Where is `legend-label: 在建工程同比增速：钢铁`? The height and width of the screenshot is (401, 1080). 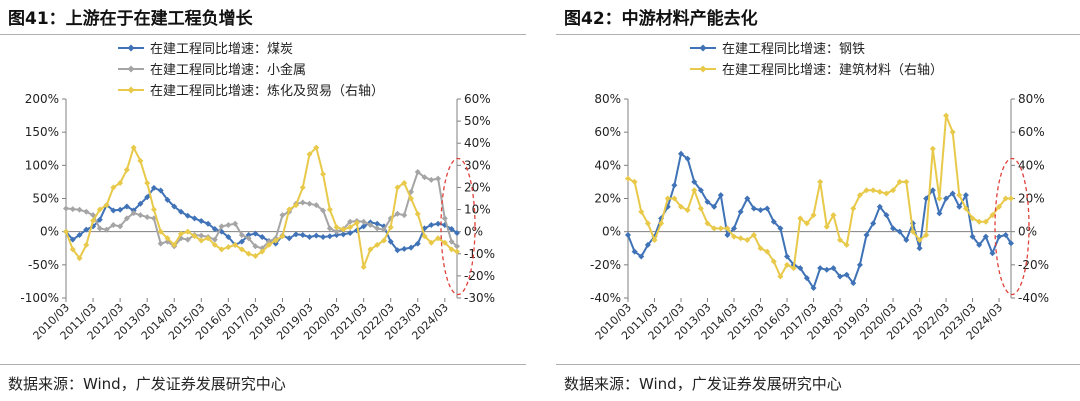 legend-label: 在建工程同比增速：钢铁 is located at coordinates (793, 49).